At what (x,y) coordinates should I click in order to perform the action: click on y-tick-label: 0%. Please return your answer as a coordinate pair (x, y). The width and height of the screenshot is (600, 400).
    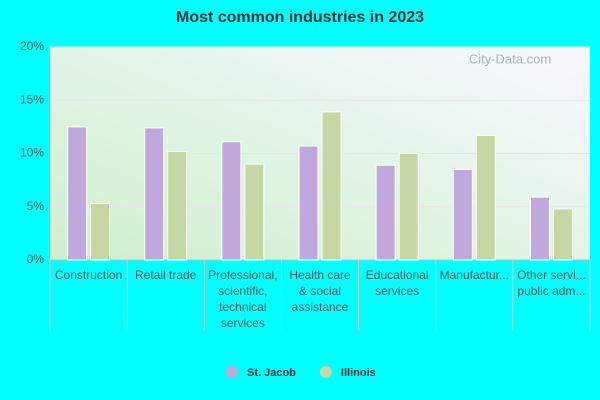
    Looking at the image, I should click on (36, 259).